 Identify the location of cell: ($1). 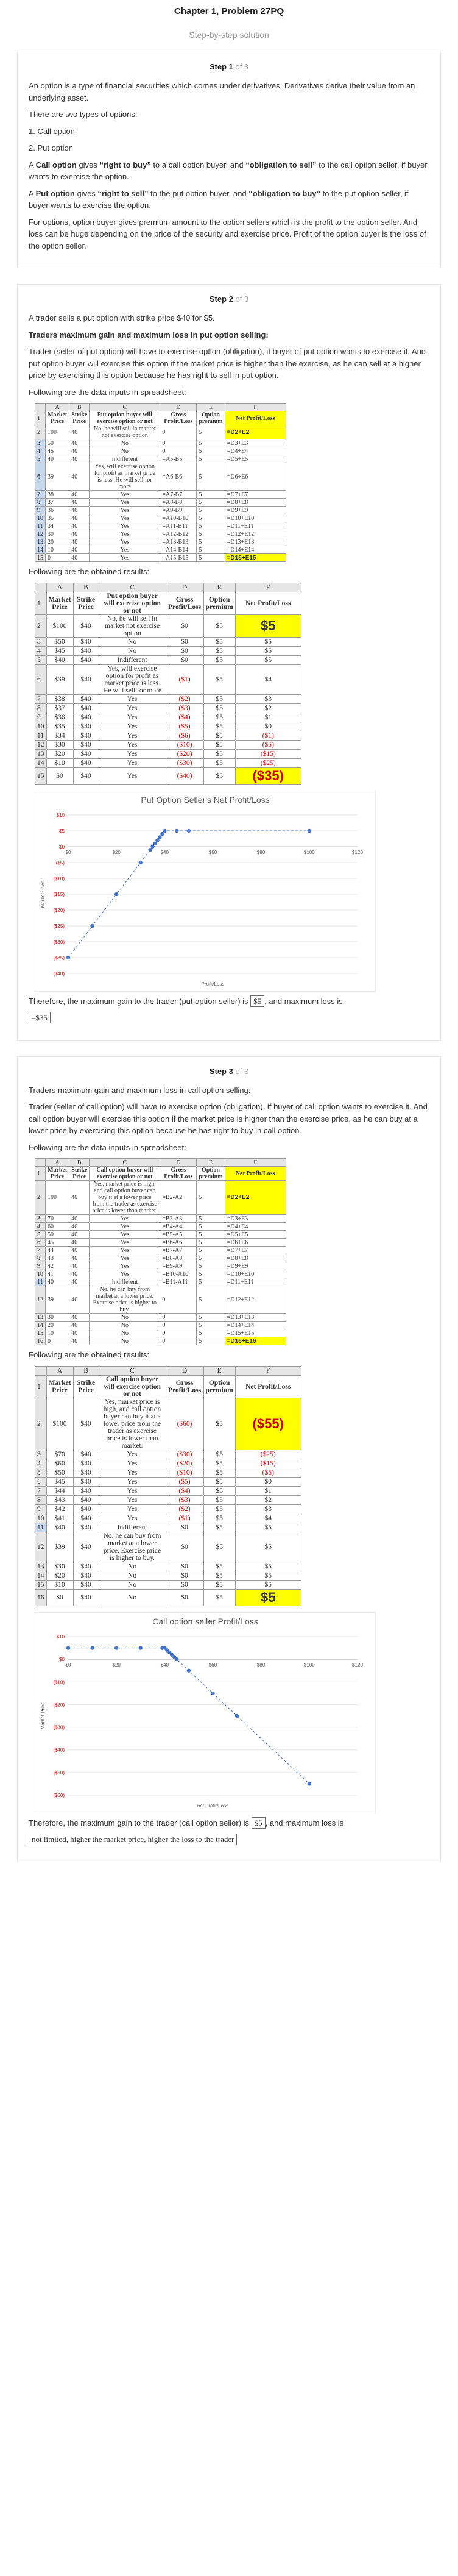
(267, 735).